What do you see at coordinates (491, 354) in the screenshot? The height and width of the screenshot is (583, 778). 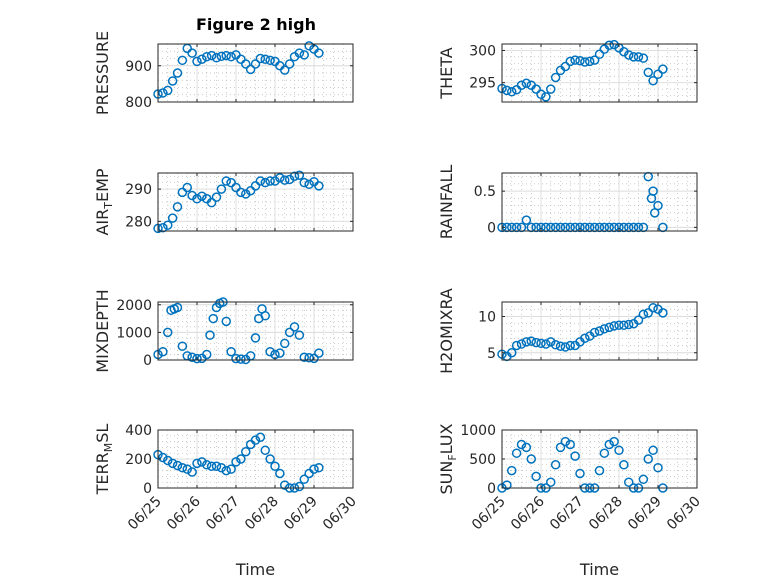 I see `y-tick-label: 5` at bounding box center [491, 354].